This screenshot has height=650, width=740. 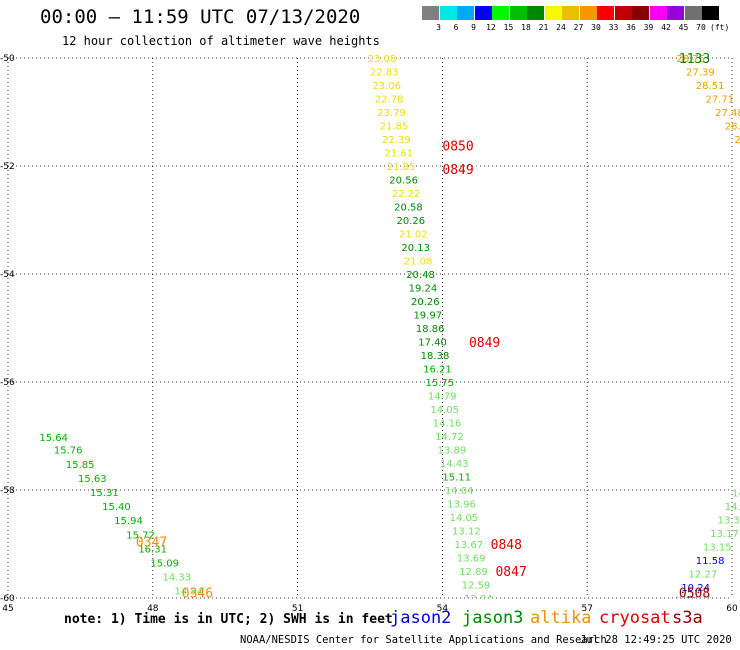 What do you see at coordinates (297, 609) in the screenshot?
I see `lon-tick-label: 51` at bounding box center [297, 609].